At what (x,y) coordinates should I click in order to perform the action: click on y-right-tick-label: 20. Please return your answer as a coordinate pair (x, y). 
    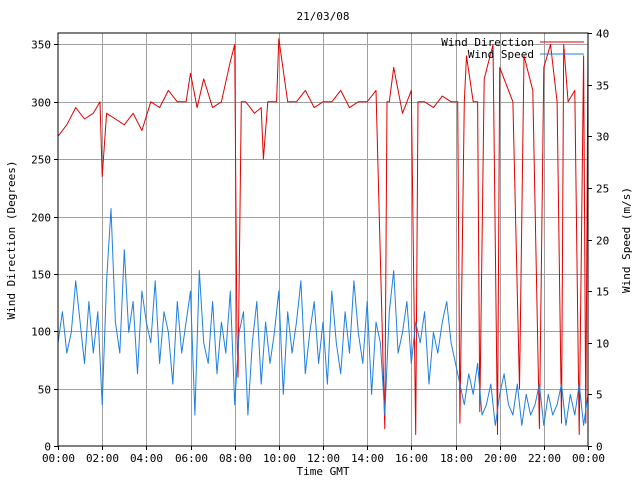
    Looking at the image, I should click on (602, 241).